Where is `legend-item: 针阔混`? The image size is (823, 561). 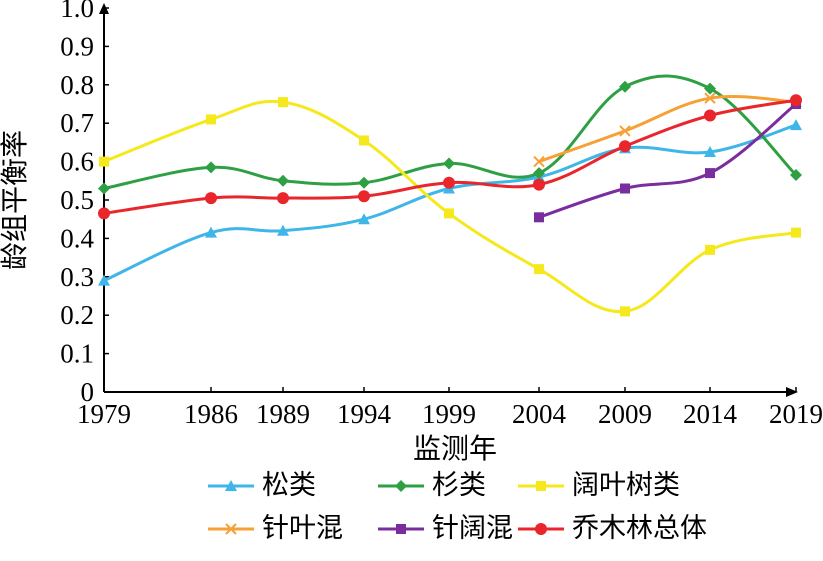
legend-item: 针阔混 is located at coordinates (445, 528).